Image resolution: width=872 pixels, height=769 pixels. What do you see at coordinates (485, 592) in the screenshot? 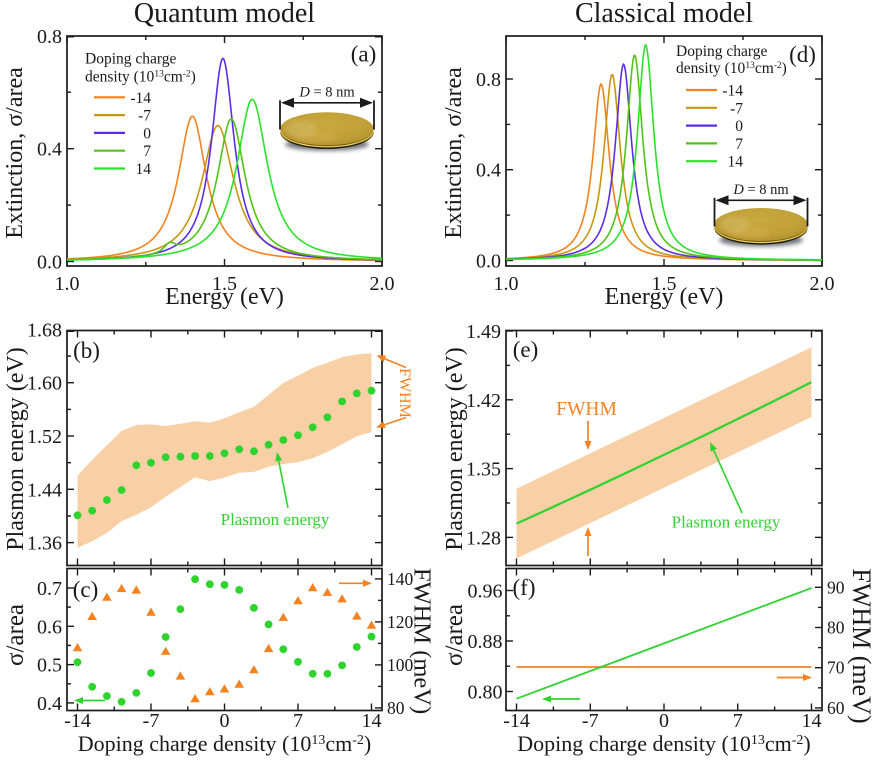
I see `svg-text: 0.96` at bounding box center [485, 592].